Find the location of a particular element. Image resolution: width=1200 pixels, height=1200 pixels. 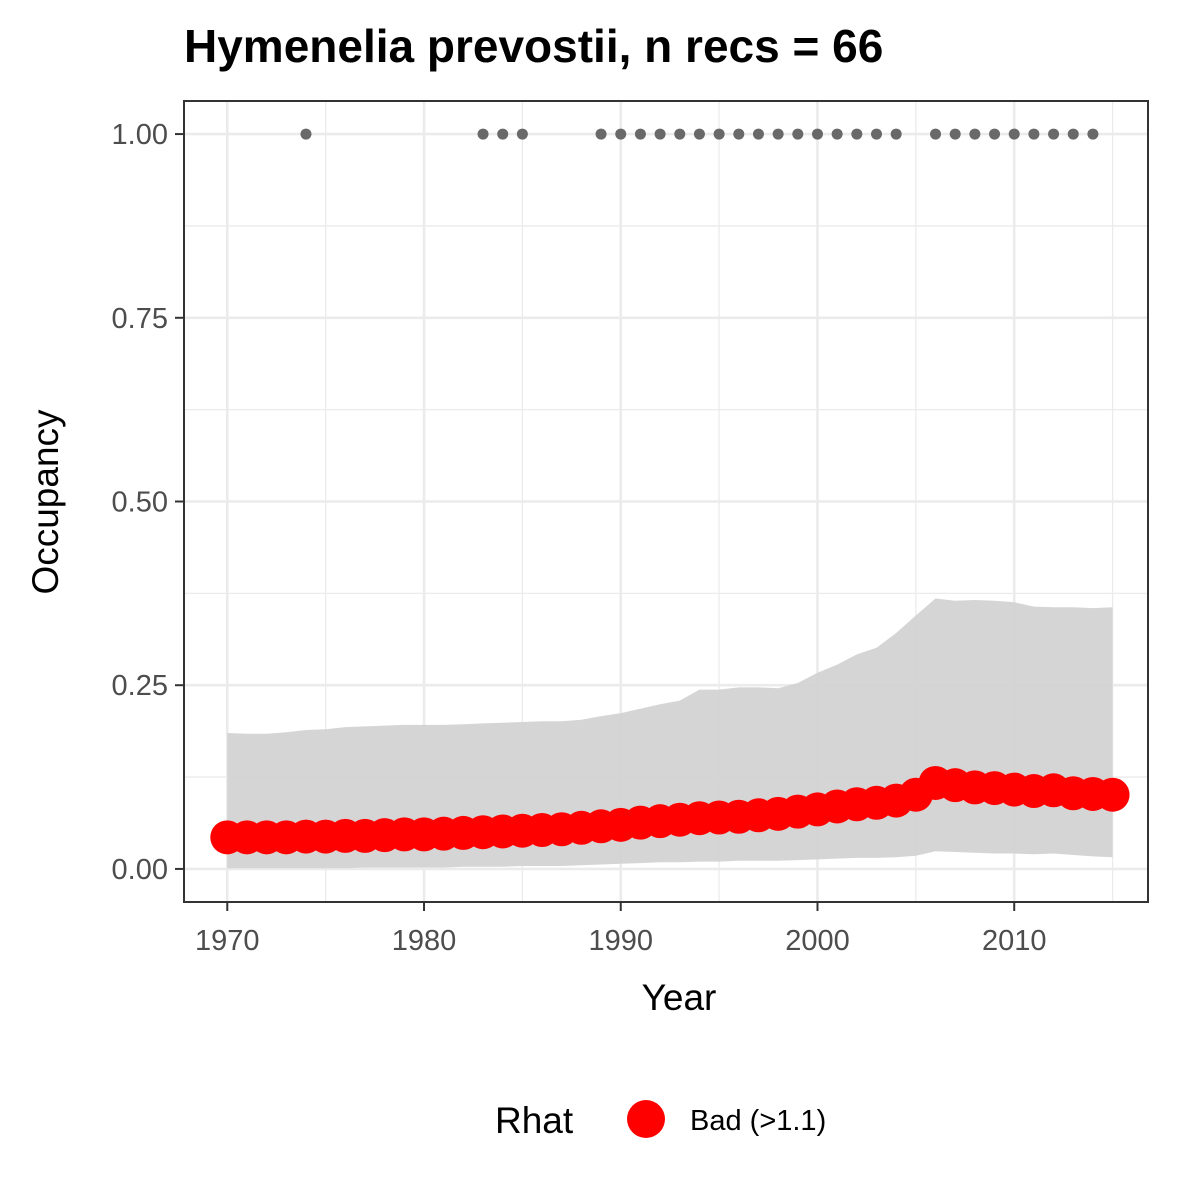

x-axis-ticks: 1970 1980 1990 2000 2010 is located at coordinates (620, 929).